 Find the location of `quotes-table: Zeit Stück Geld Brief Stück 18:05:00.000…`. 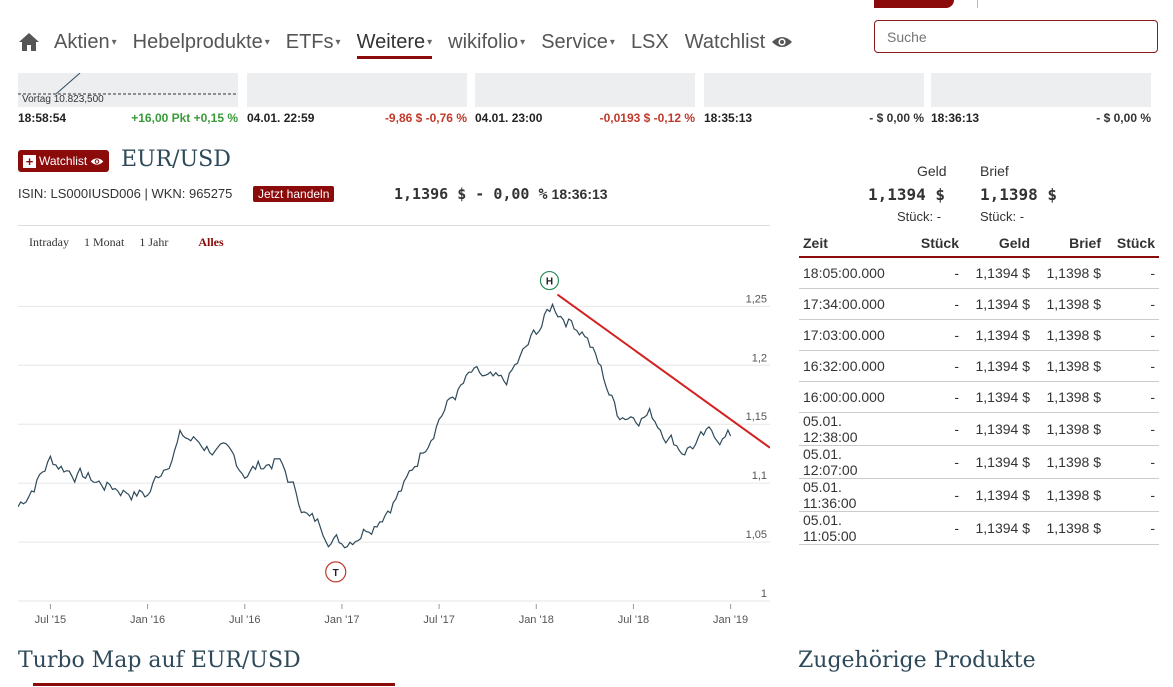

quotes-table: Zeit Stück Geld Brief Stück 18:05:00.000… is located at coordinates (979, 387).